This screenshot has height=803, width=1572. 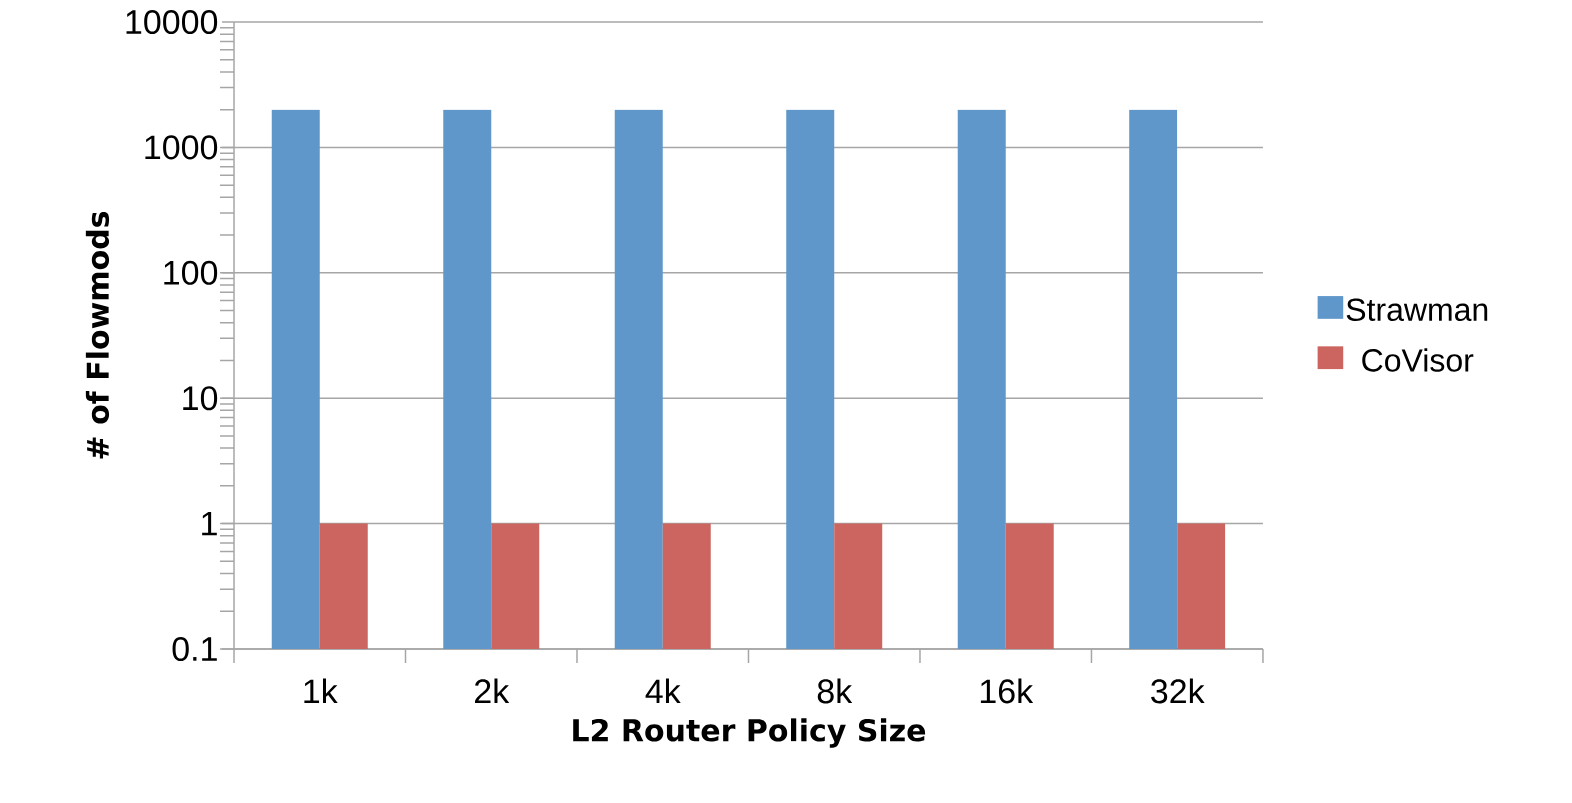 I want to click on y-tick-label: 10000, so click(x=172, y=22).